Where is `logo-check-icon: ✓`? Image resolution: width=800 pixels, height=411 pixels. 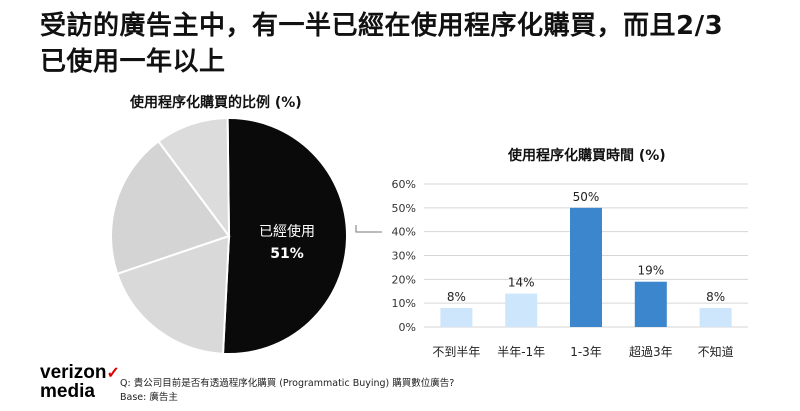
logo-check-icon: ✓ is located at coordinates (113, 373).